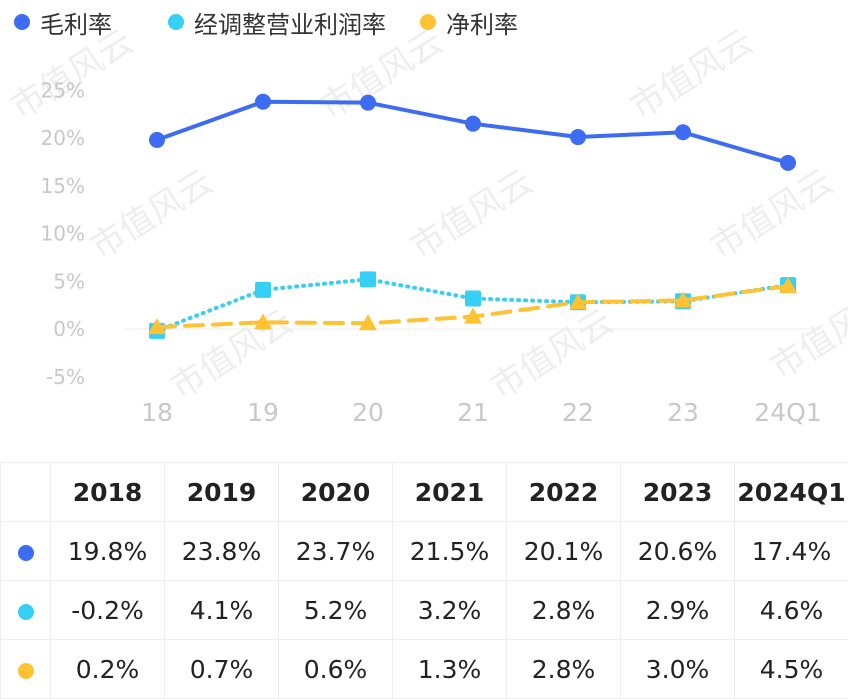 The width and height of the screenshot is (848, 699). Describe the element at coordinates (450, 551) in the screenshot. I see `table-cell: 21.5%` at that location.